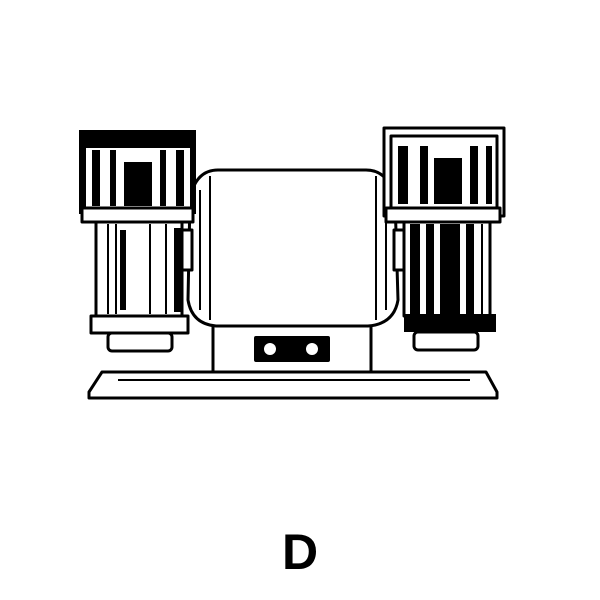  I want to click on left-tool-rest, so click(139, 333).